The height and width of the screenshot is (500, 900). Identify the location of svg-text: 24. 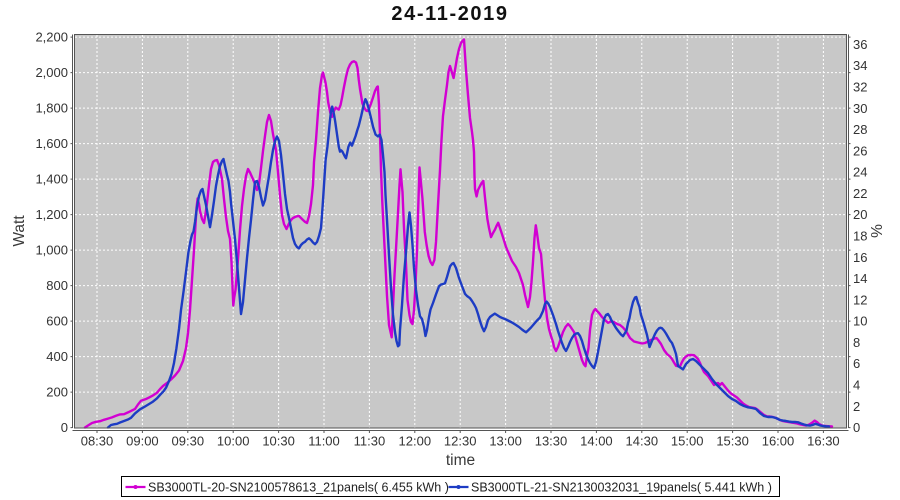
(860, 172).